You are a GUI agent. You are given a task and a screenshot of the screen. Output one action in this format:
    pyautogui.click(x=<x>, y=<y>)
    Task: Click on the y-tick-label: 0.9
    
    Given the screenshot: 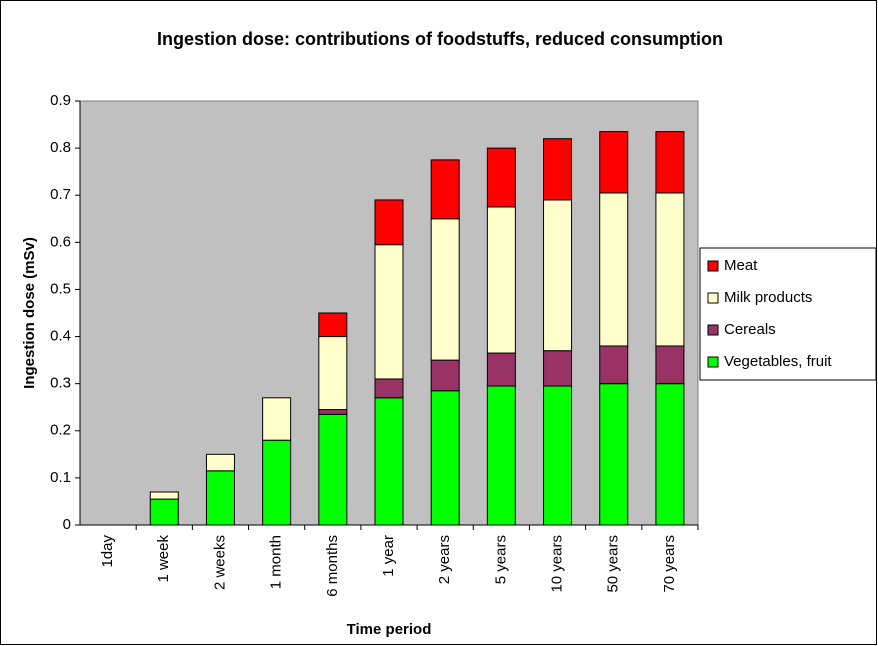 What is the action you would take?
    pyautogui.click(x=60, y=100)
    